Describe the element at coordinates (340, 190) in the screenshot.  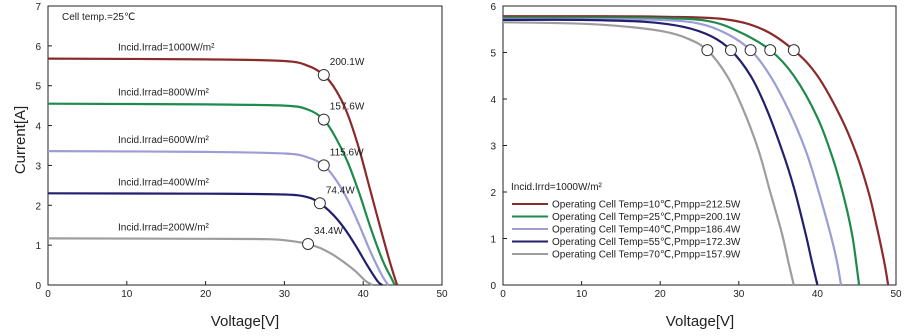
I see `left-mpp-power-label: 74.4W` at that location.